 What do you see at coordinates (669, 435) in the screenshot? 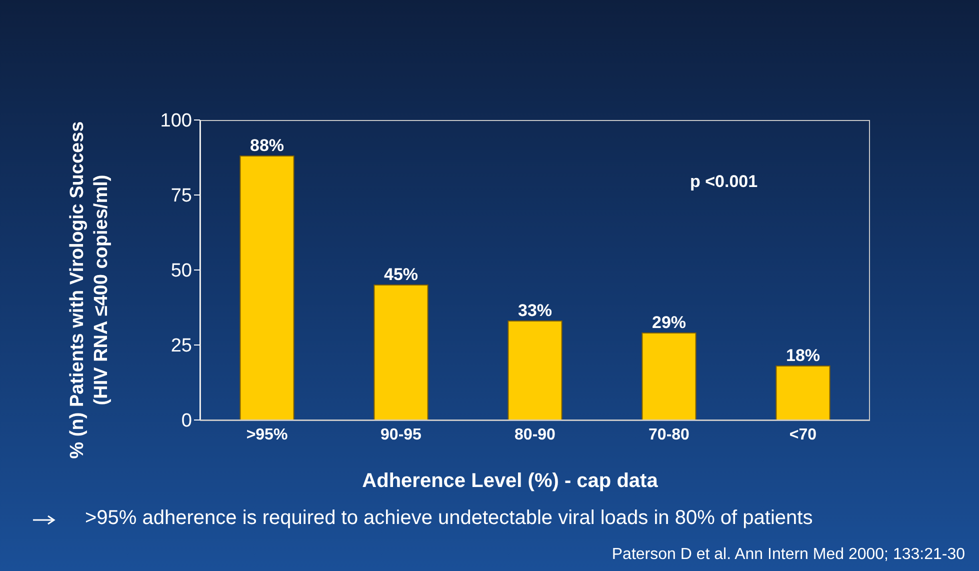
I see `x-tick-label: 70-80` at bounding box center [669, 435].